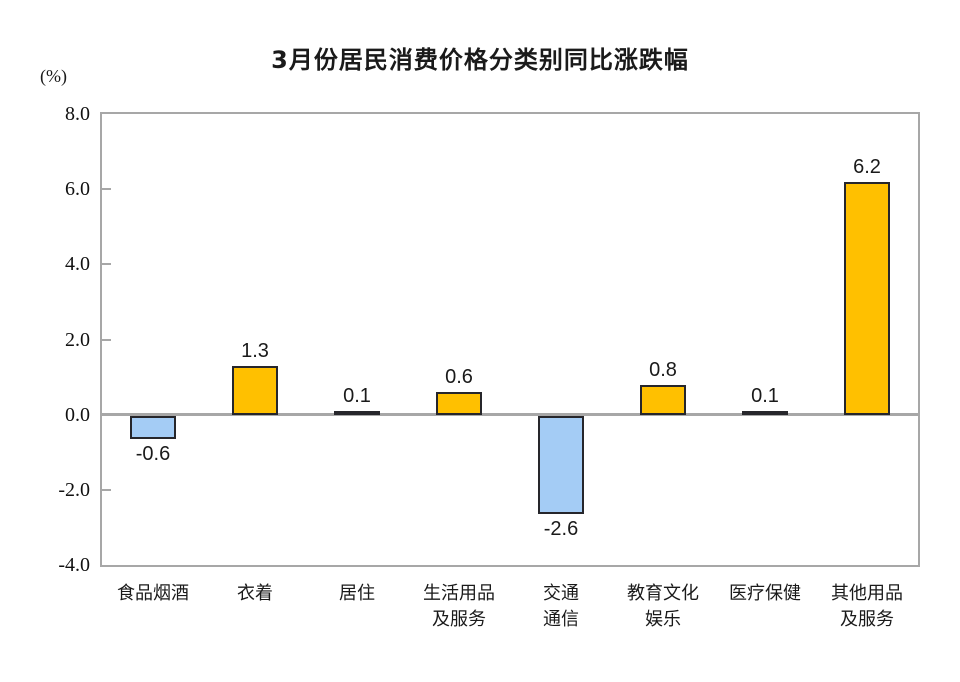  Describe the element at coordinates (255, 390) in the screenshot. I see `bar-衣着` at that location.